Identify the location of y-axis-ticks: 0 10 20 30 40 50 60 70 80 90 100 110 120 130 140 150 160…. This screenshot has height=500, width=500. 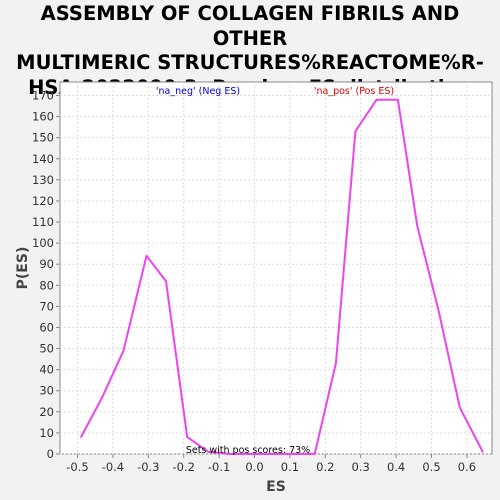
(46, 275).